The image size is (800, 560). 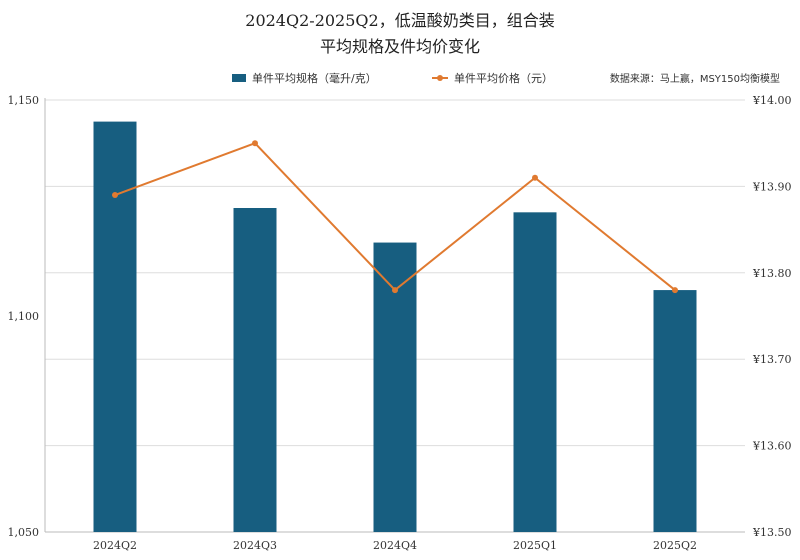 I want to click on chart-title-line-1: 2024Q2-2025Q2，低温酸奶类目，组合装, so click(x=400, y=20).